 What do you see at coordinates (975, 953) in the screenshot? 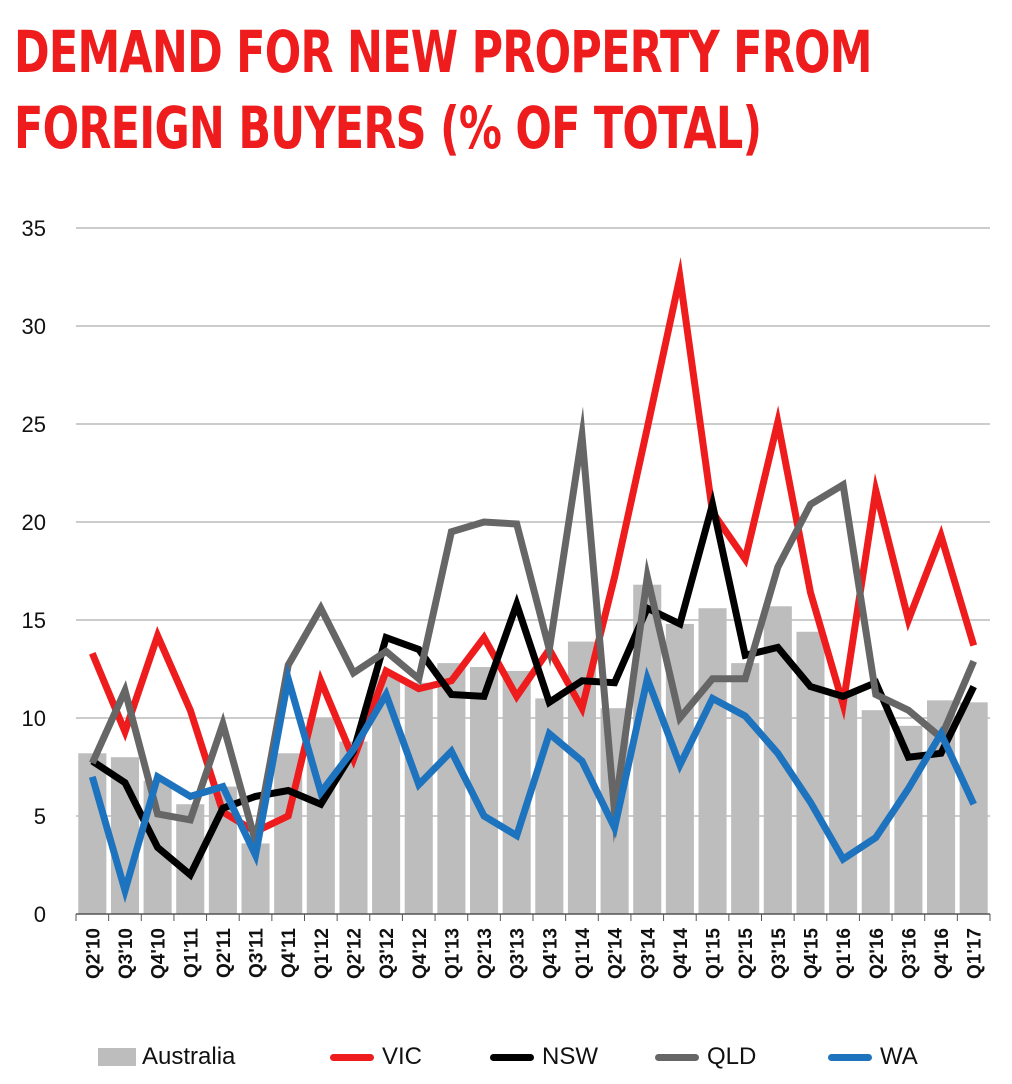
I see `x-tick-label: Q1'17` at bounding box center [975, 953].